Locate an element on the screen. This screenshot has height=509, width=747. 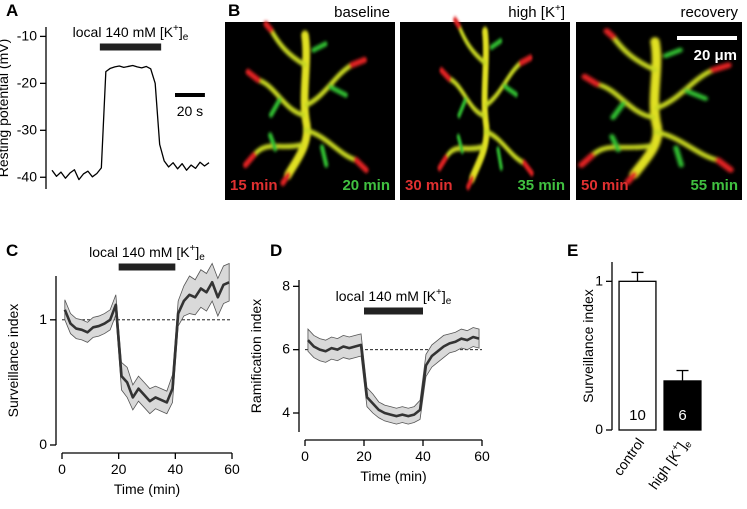
image-title: baseline is located at coordinates (362, 12).